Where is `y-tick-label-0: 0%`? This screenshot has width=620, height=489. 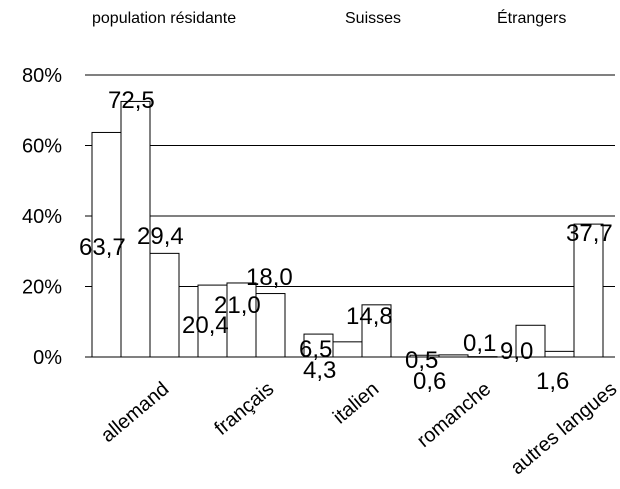
y-tick-label-0: 0% is located at coordinates (47, 358).